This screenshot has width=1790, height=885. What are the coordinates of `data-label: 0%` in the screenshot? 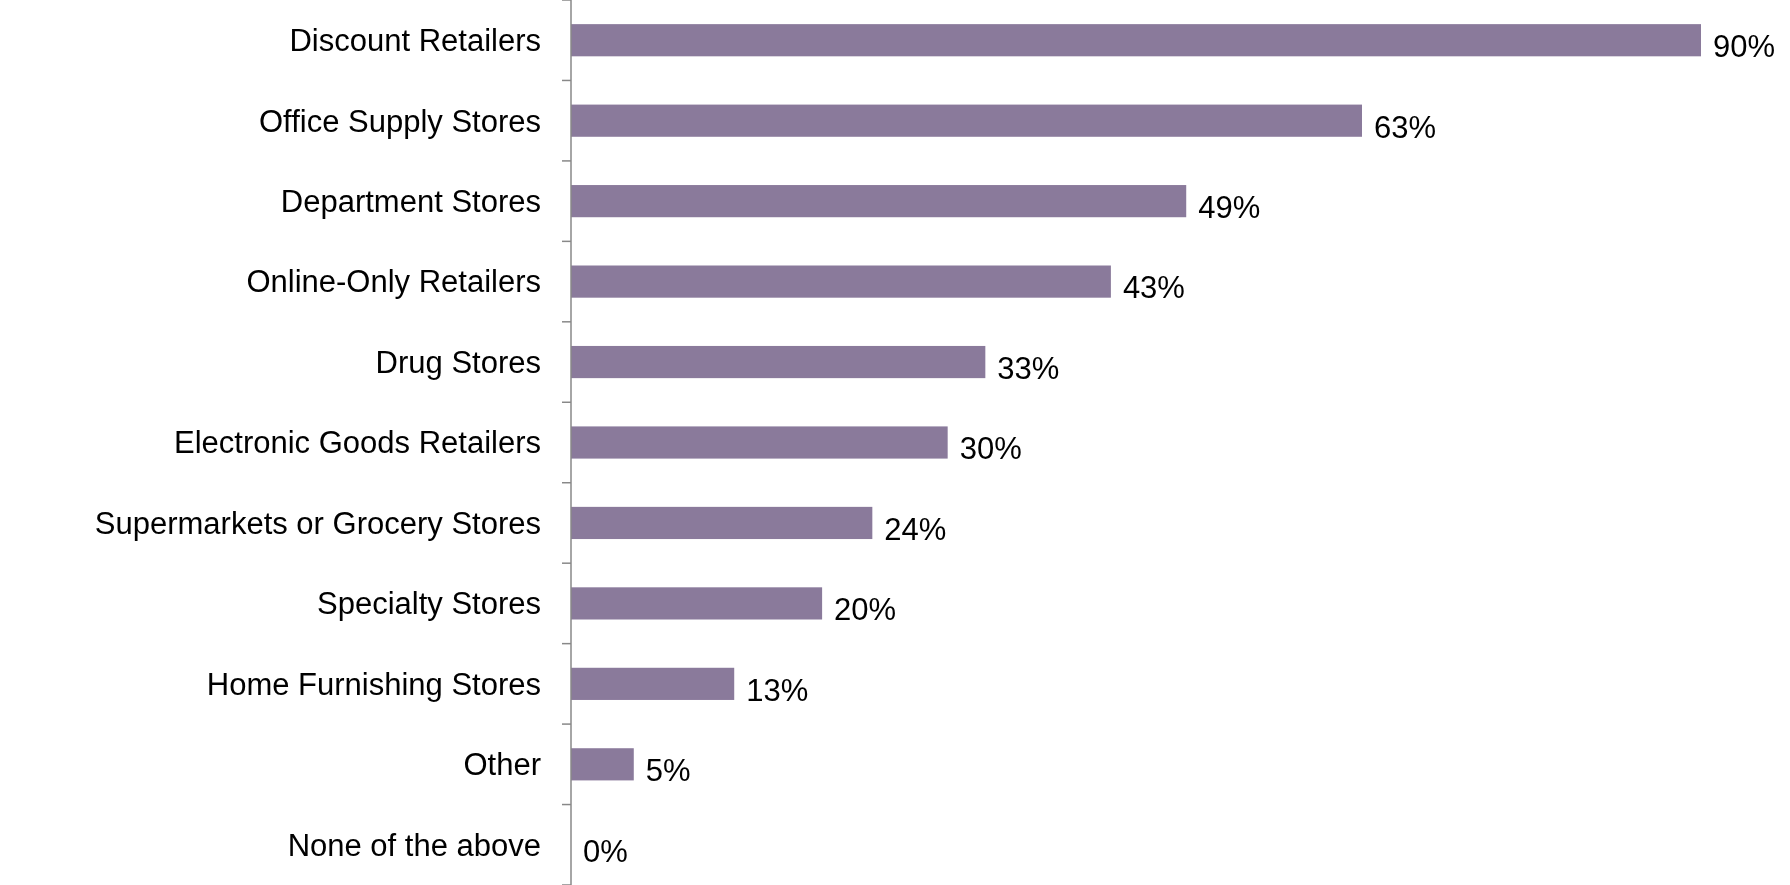 It's located at (605, 851).